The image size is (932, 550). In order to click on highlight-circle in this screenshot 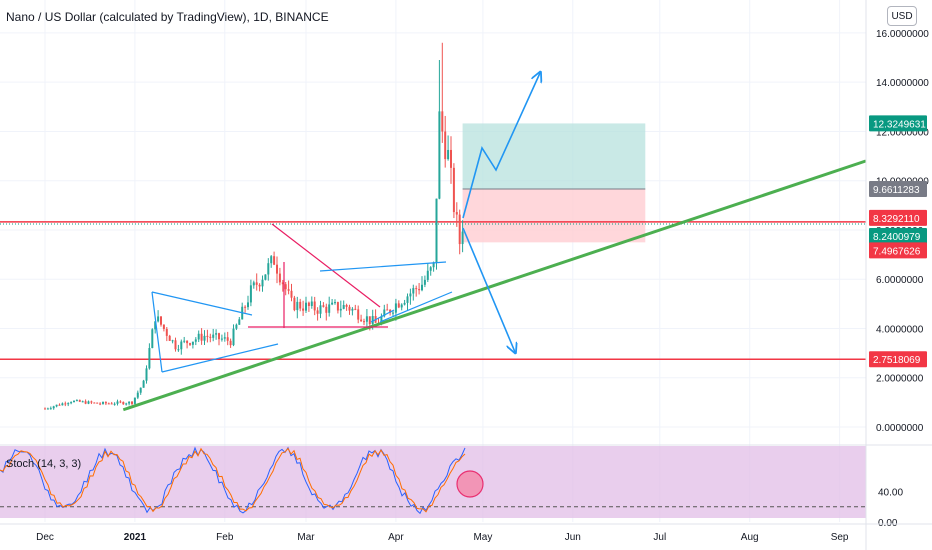, I will do `click(470, 484)`.